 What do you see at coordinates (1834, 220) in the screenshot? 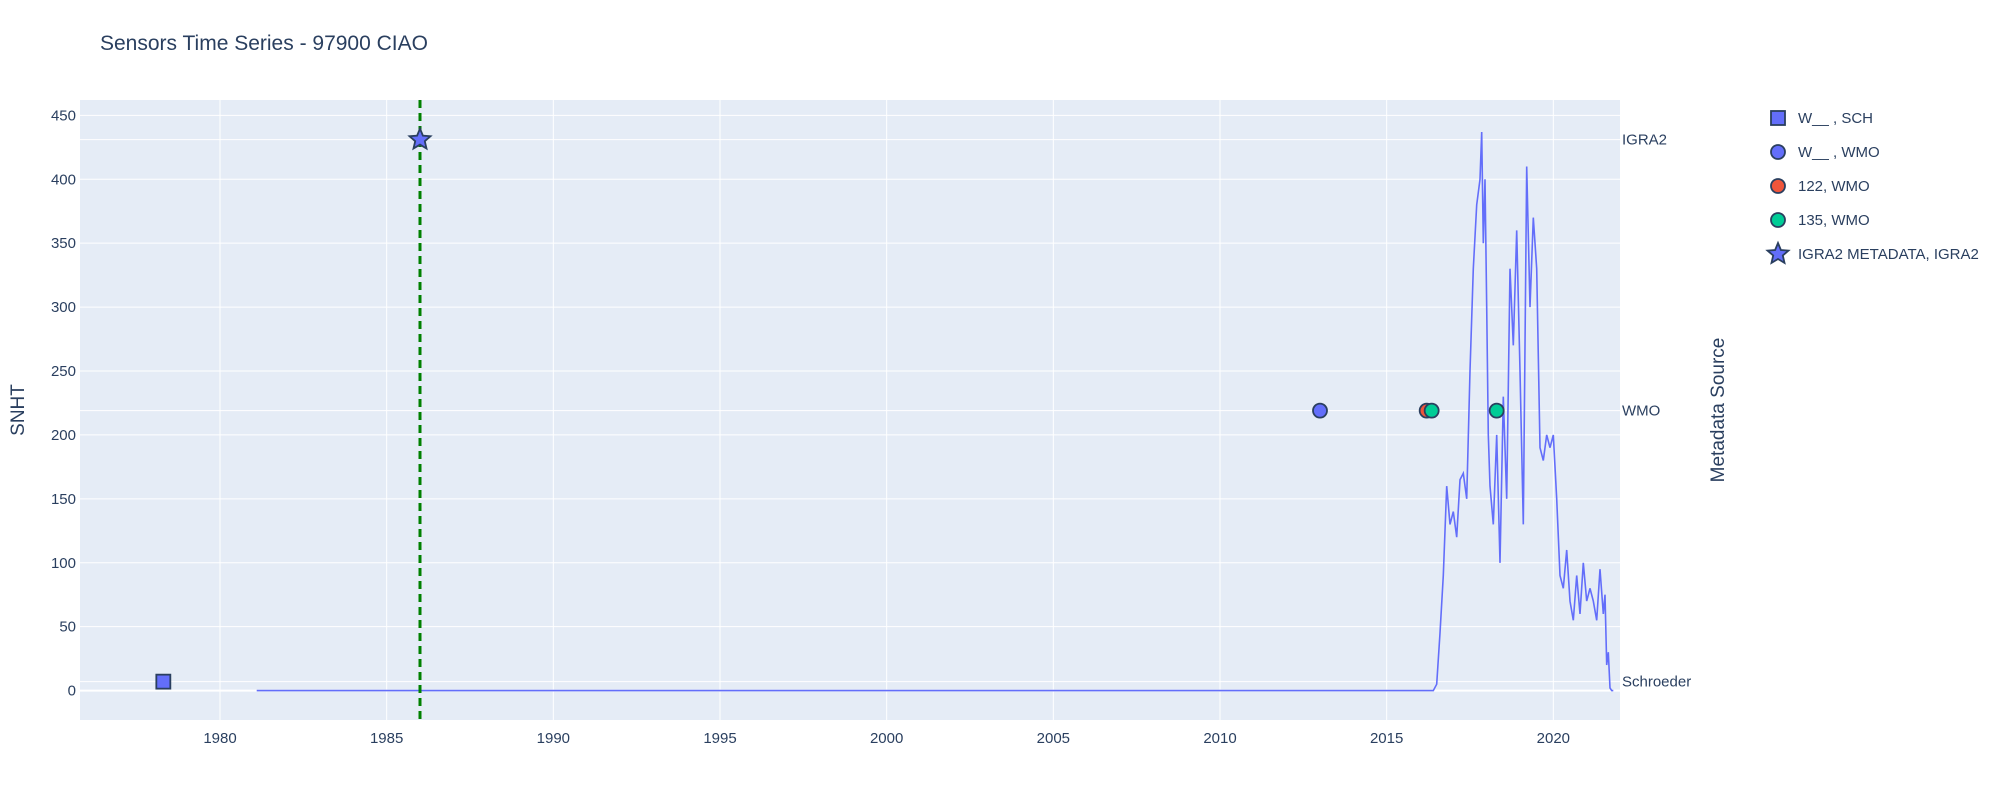
I see `legend-label: 135, WMO` at bounding box center [1834, 220].